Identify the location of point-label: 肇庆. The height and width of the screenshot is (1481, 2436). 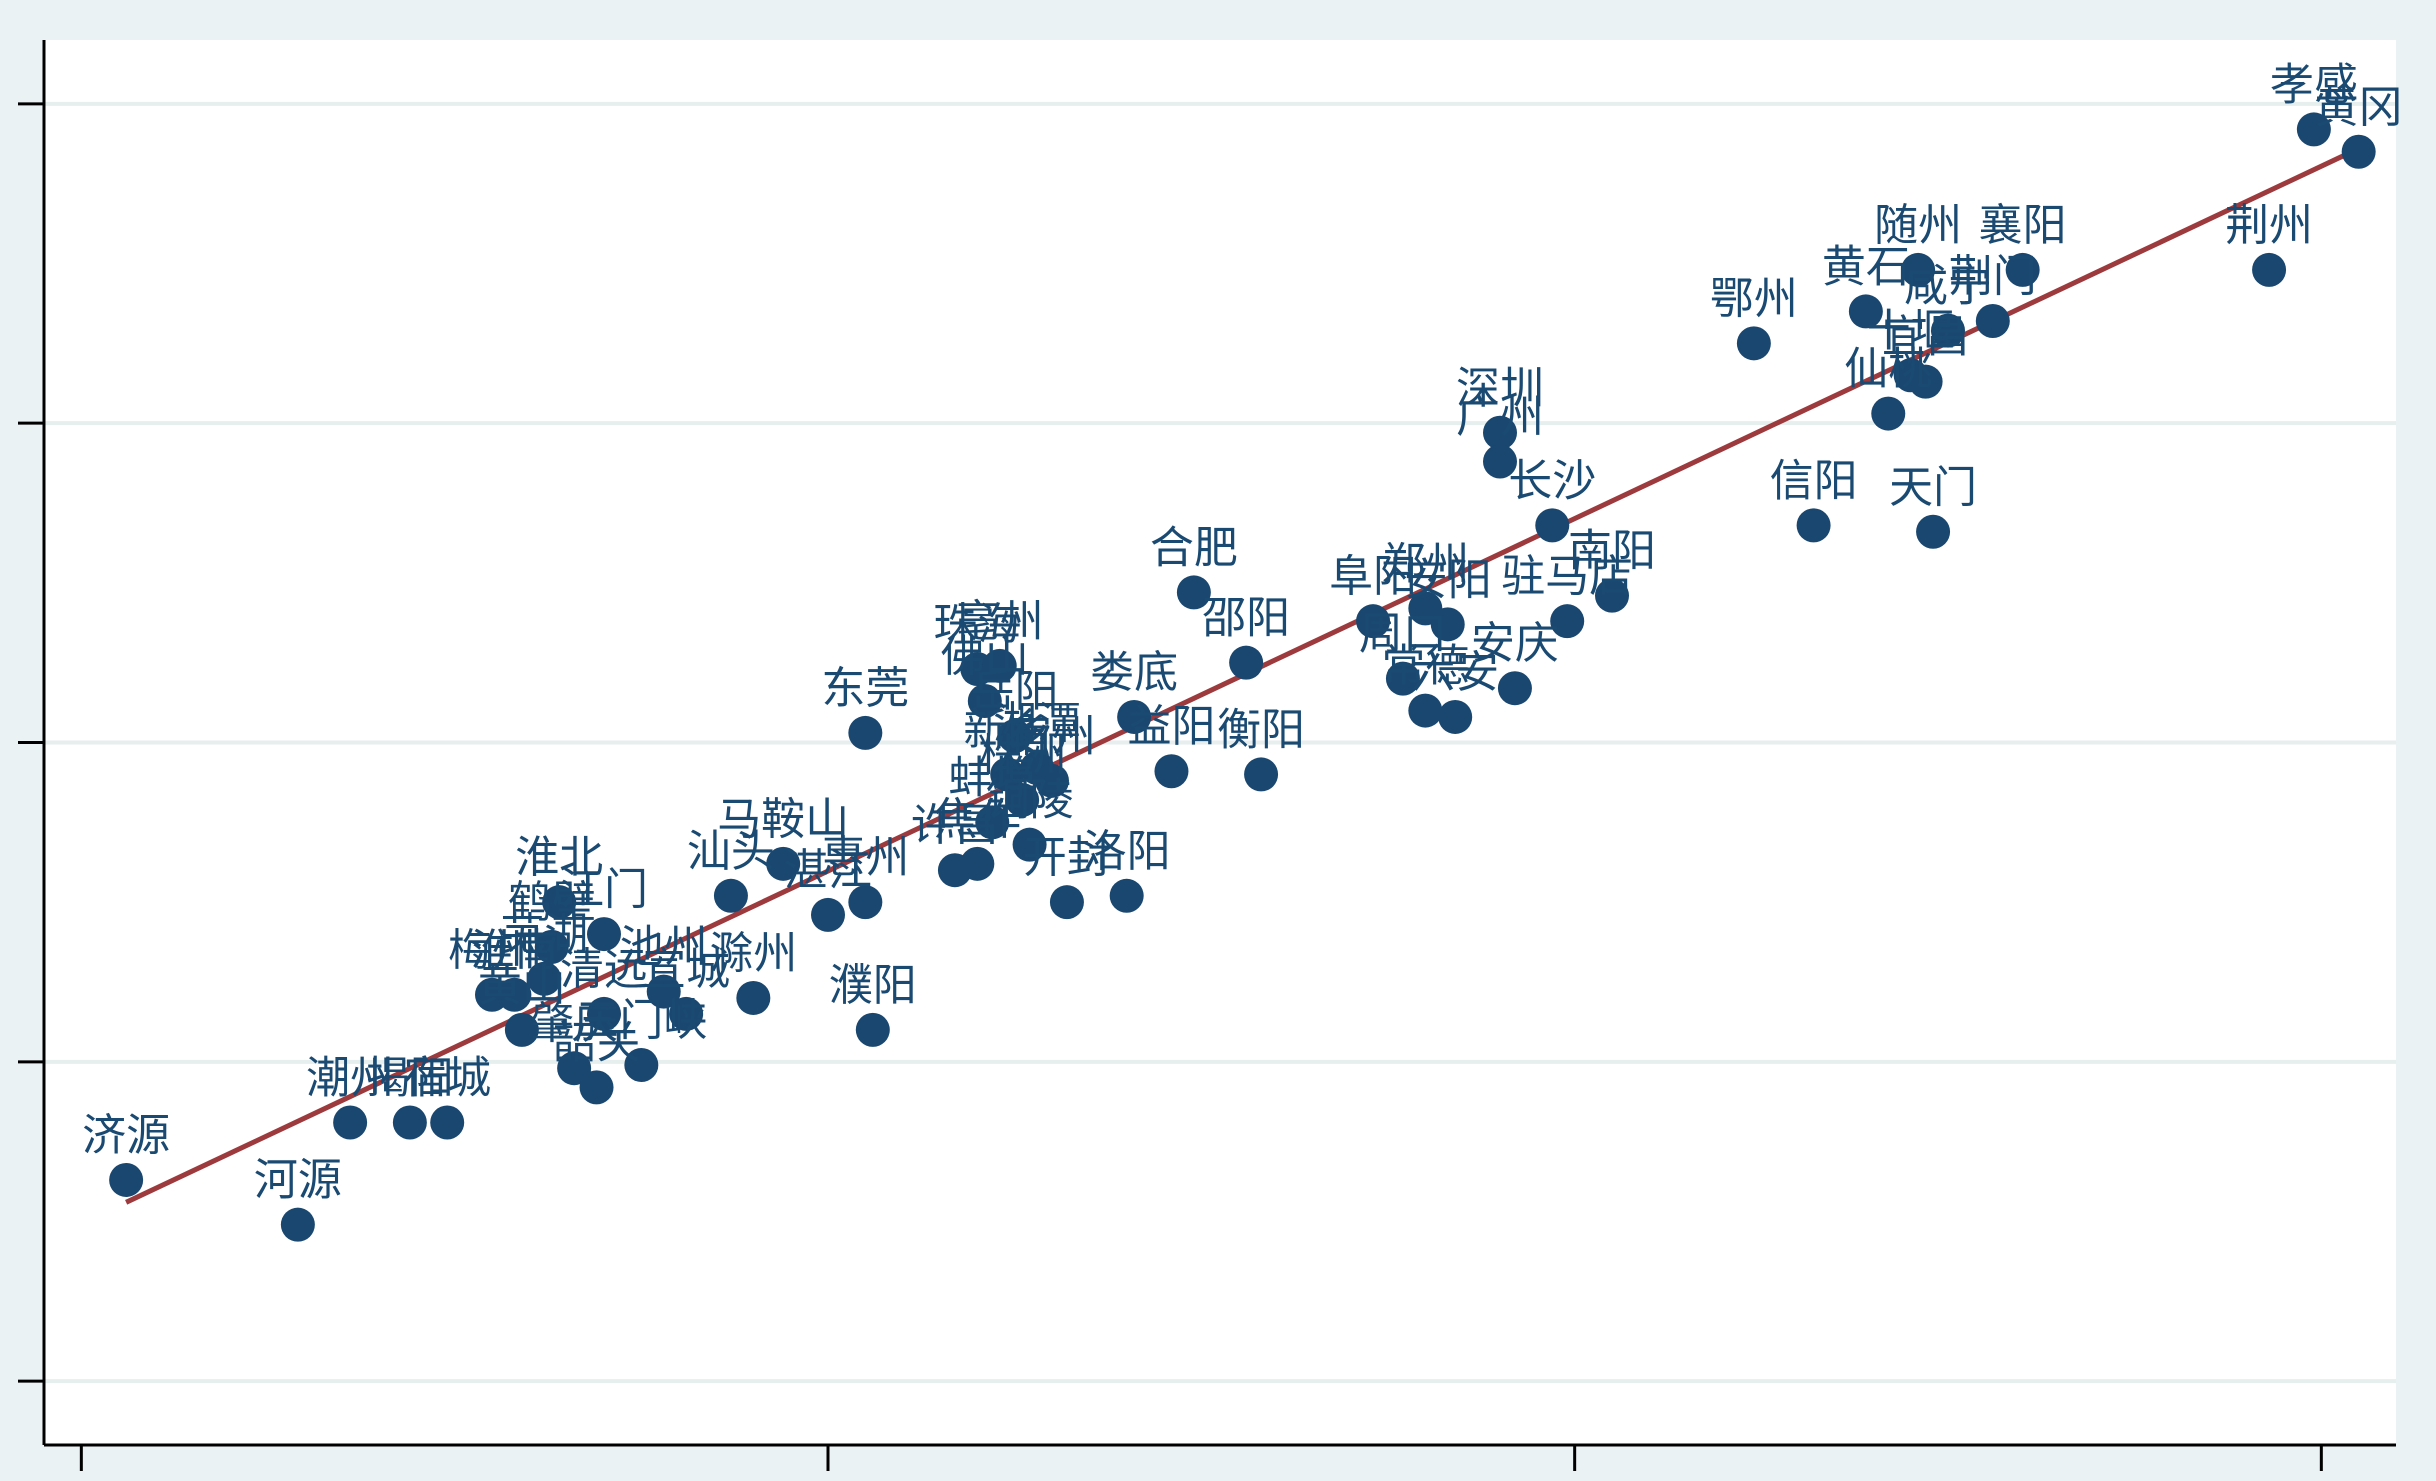
(574, 1023).